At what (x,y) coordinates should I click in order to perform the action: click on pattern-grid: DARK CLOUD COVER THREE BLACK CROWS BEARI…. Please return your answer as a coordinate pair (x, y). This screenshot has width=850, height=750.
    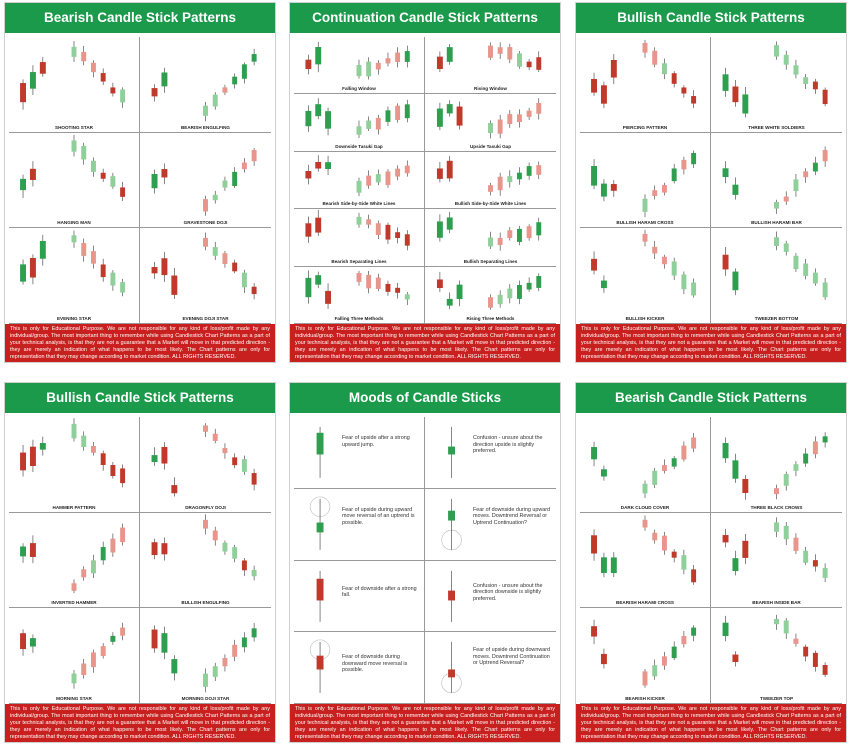
    Looking at the image, I should click on (711, 560).